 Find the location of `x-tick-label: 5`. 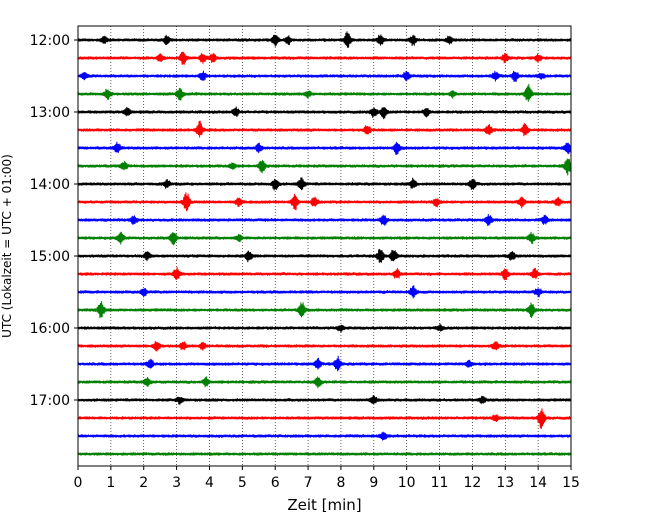

x-tick-label: 5 is located at coordinates (242, 483).